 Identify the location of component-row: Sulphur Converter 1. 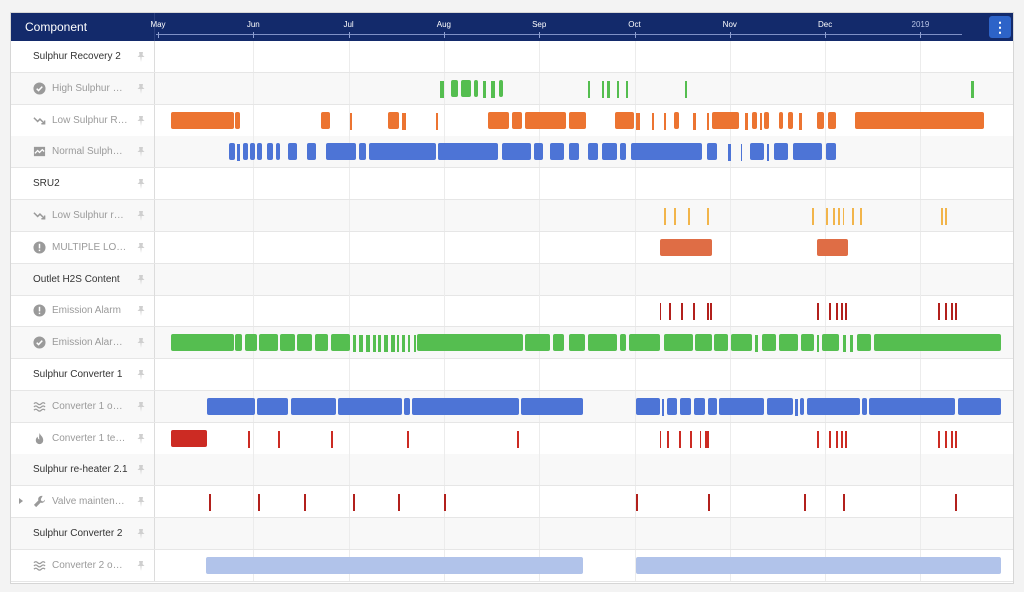
(512, 375).